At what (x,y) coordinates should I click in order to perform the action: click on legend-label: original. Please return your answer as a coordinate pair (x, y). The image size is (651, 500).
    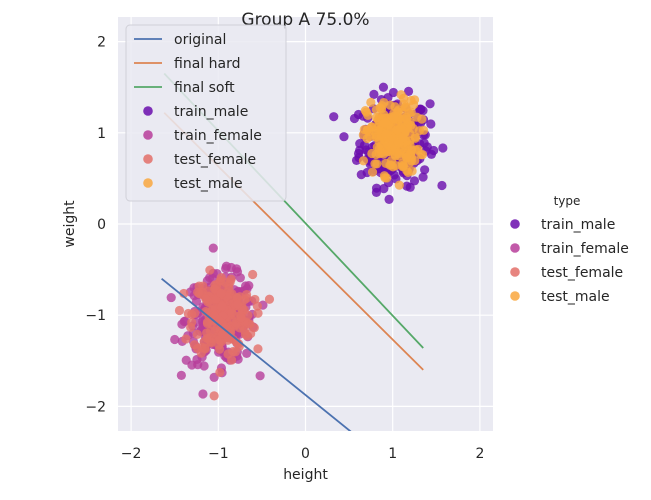
    Looking at the image, I should click on (200, 40).